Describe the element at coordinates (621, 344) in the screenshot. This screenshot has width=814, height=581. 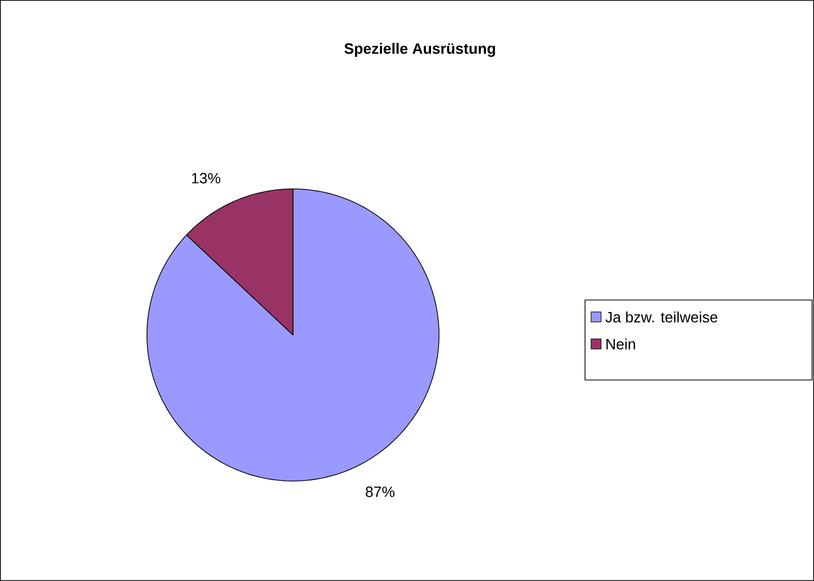
I see `legend-label: Nein` at that location.